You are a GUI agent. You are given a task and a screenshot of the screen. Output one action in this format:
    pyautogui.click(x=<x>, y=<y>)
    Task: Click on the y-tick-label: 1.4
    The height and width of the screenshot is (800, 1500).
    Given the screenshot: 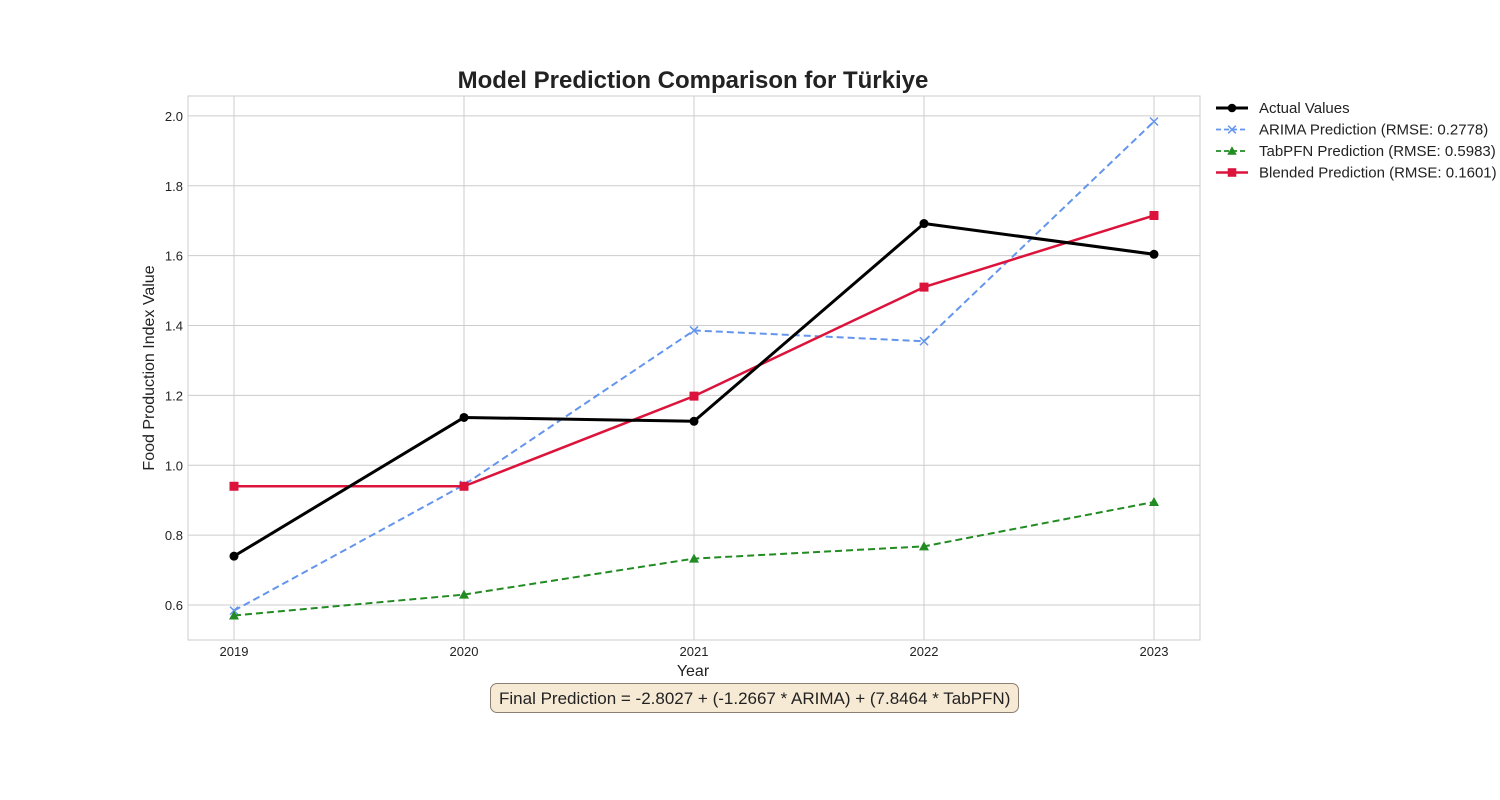 What is the action you would take?
    pyautogui.click(x=174, y=326)
    